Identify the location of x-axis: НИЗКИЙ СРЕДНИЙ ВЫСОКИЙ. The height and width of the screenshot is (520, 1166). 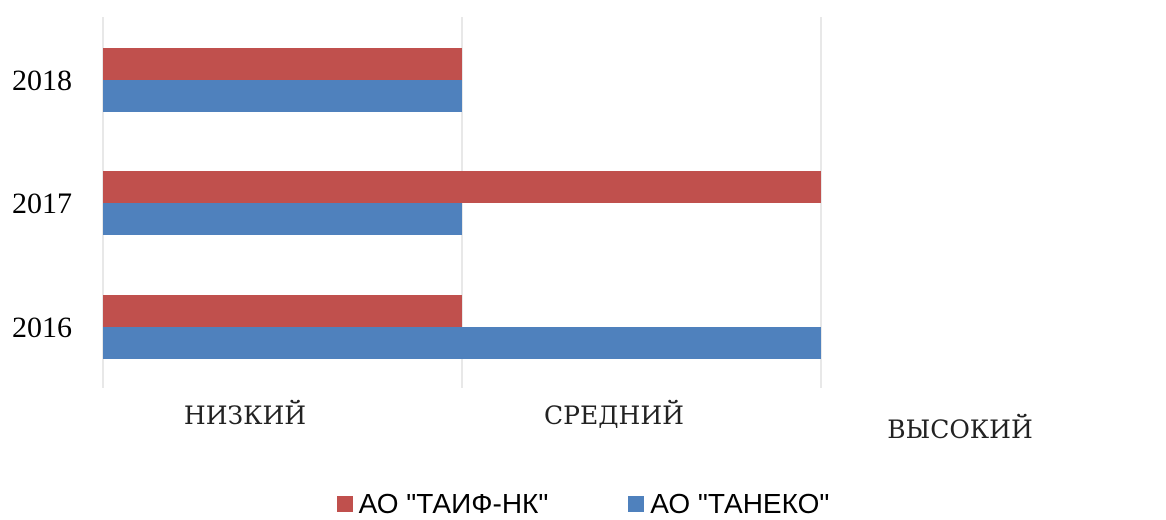
(608, 422).